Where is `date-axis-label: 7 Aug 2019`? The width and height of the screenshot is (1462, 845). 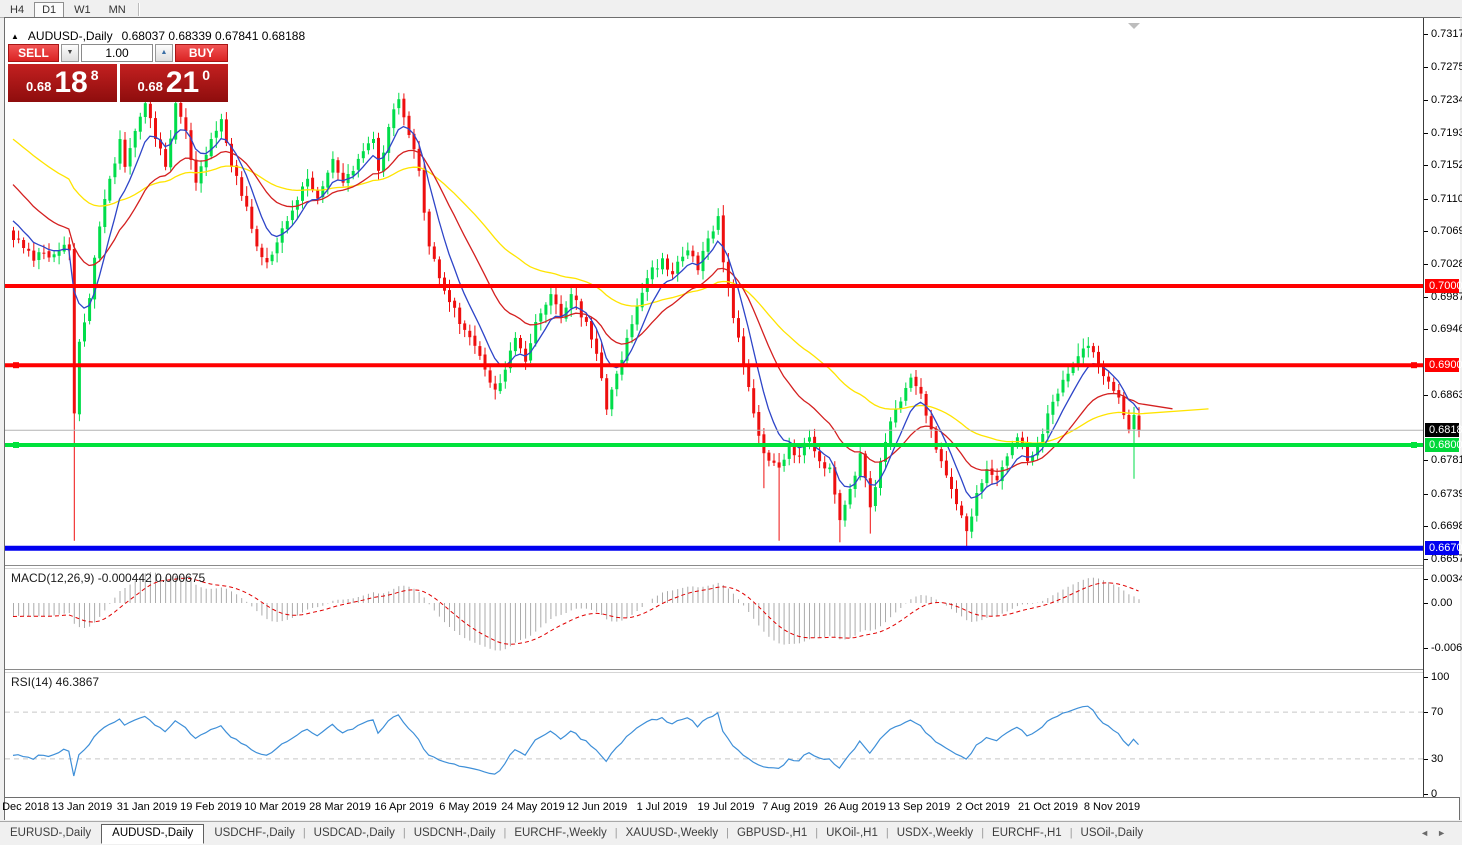 date-axis-label: 7 Aug 2019 is located at coordinates (790, 807).